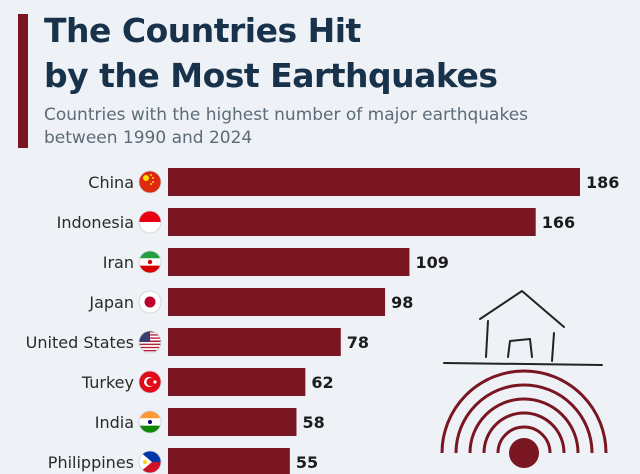 This screenshot has height=474, width=640. I want to click on india-flag-icon, so click(150, 422).